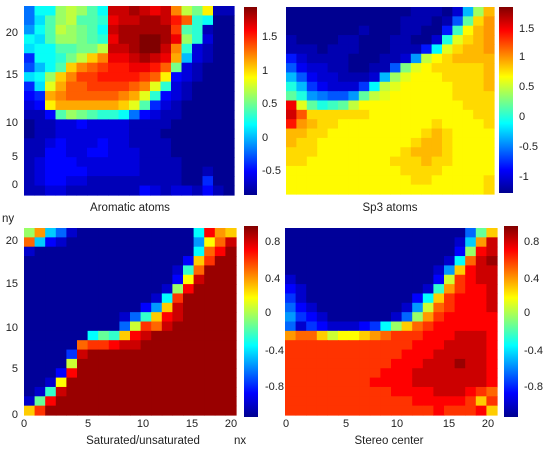 The width and height of the screenshot is (550, 452). I want to click on panel-title: Stereo center, so click(388, 441).